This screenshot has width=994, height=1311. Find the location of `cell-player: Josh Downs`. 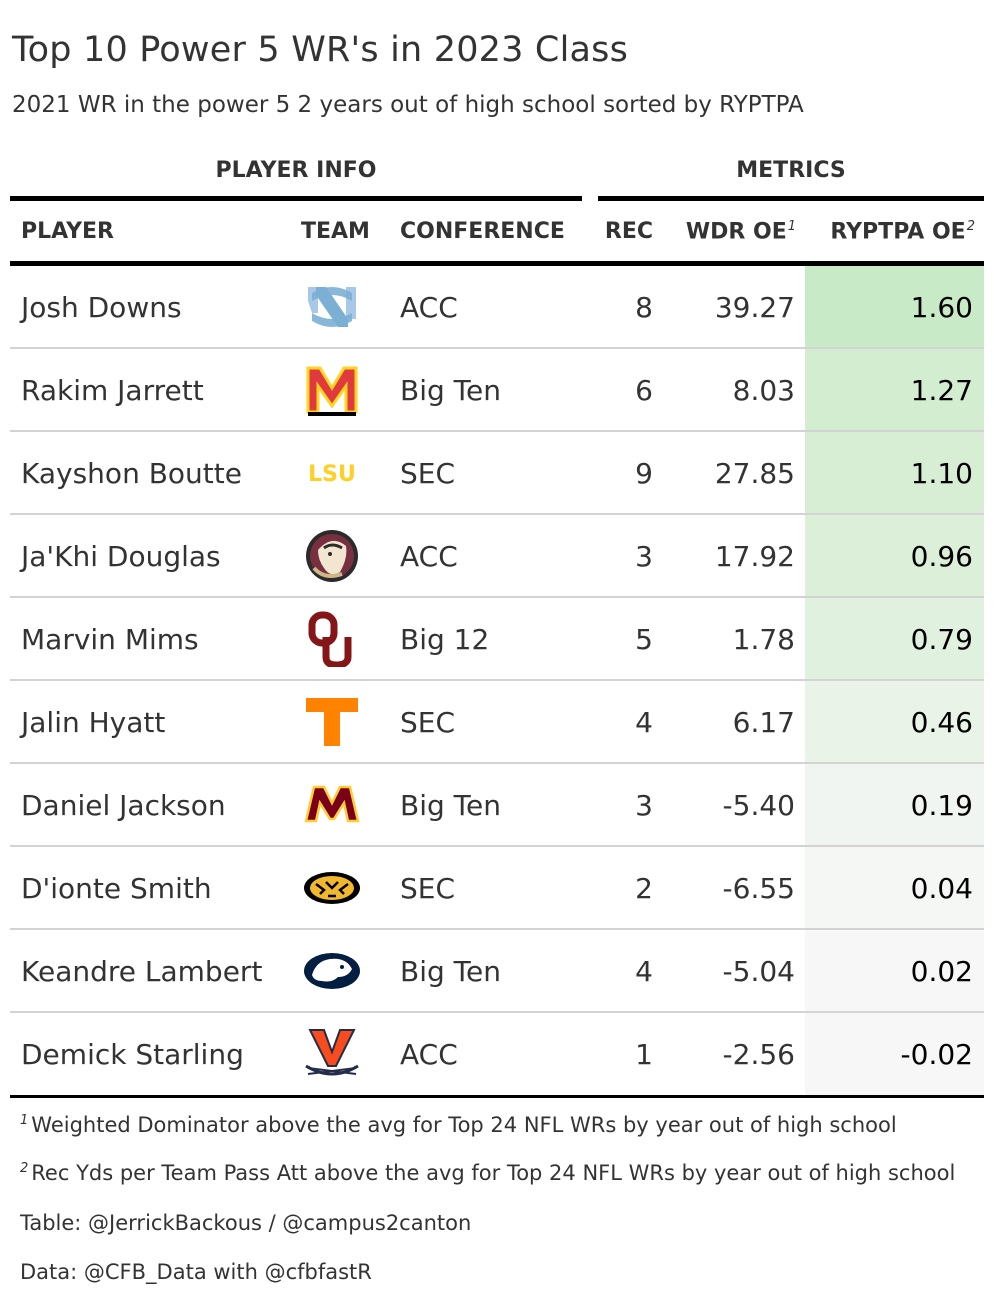

cell-player: Josh Downs is located at coordinates (101, 307).